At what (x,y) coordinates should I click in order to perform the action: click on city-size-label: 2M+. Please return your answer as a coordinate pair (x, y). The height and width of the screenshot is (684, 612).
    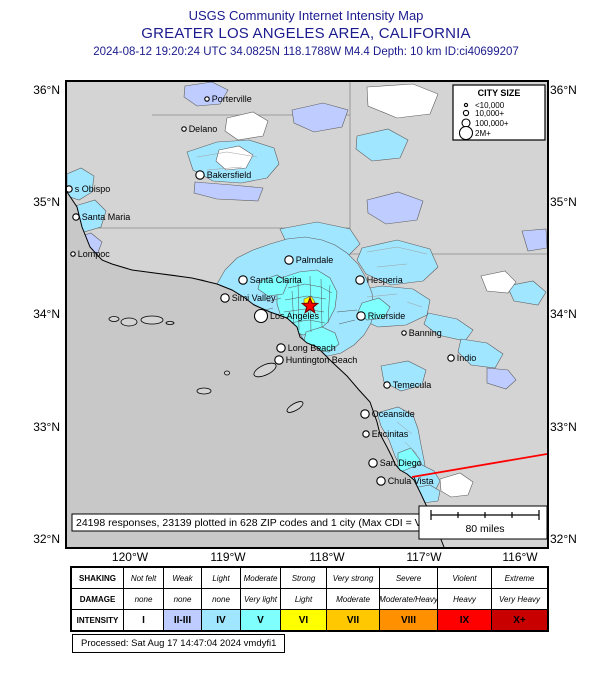
    Looking at the image, I should click on (483, 133).